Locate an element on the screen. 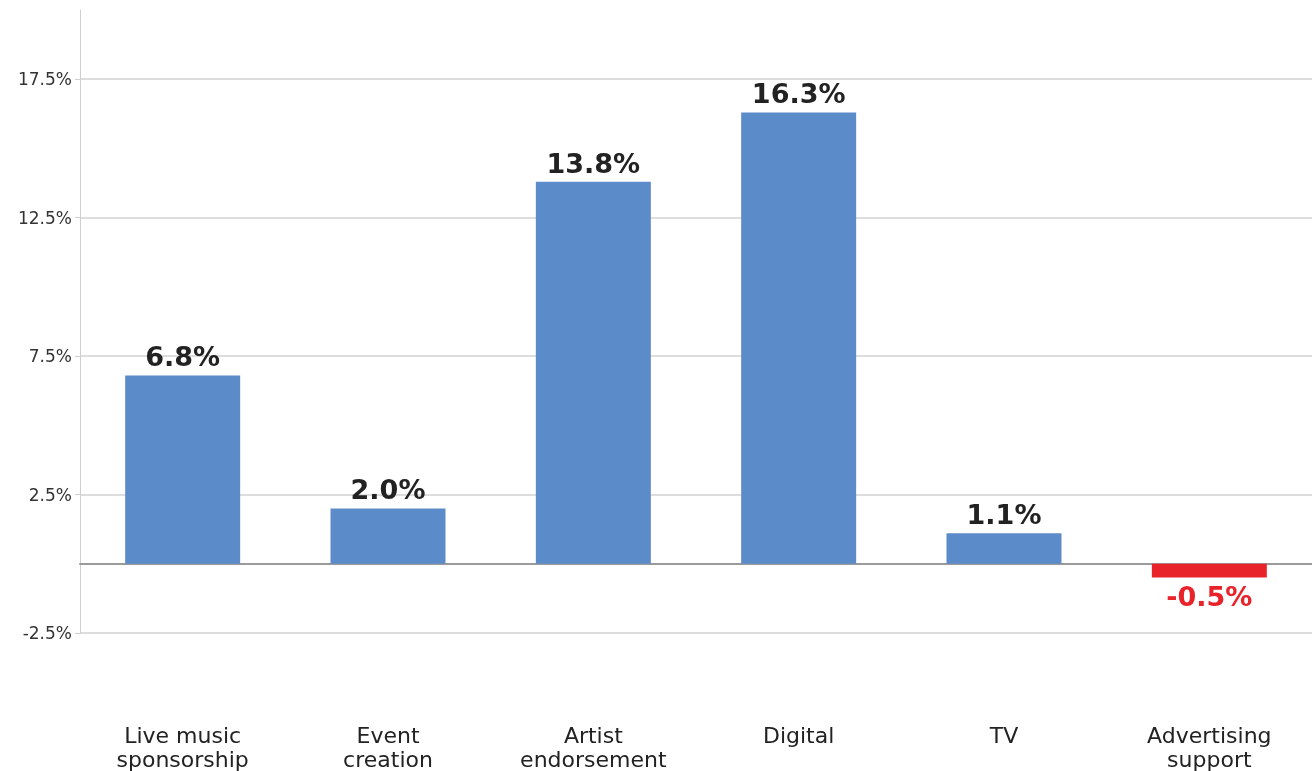 This screenshot has height=771, width=1312. data-label: 1.1% is located at coordinates (1004, 515).